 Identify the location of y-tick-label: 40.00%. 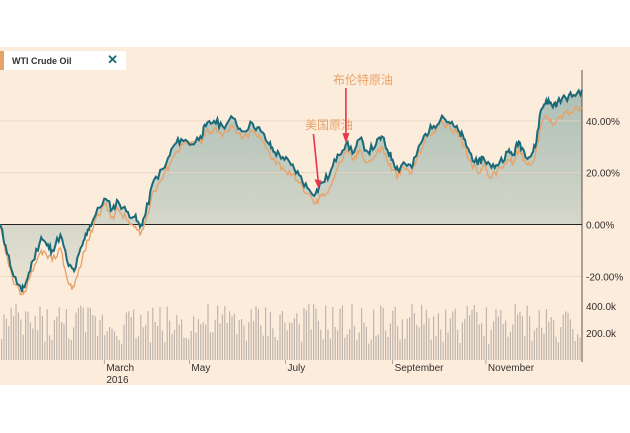
(603, 122).